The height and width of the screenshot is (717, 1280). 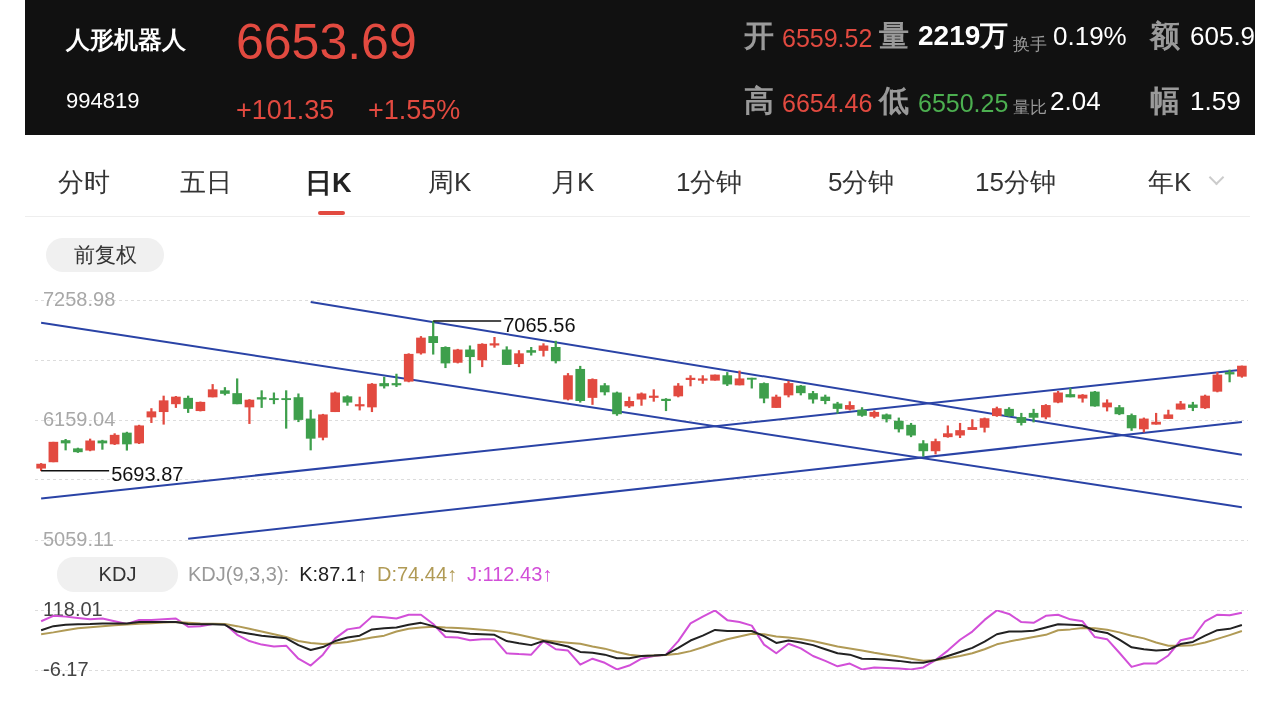 What do you see at coordinates (417, 574) in the screenshot?
I see `text: D:74.44↑` at bounding box center [417, 574].